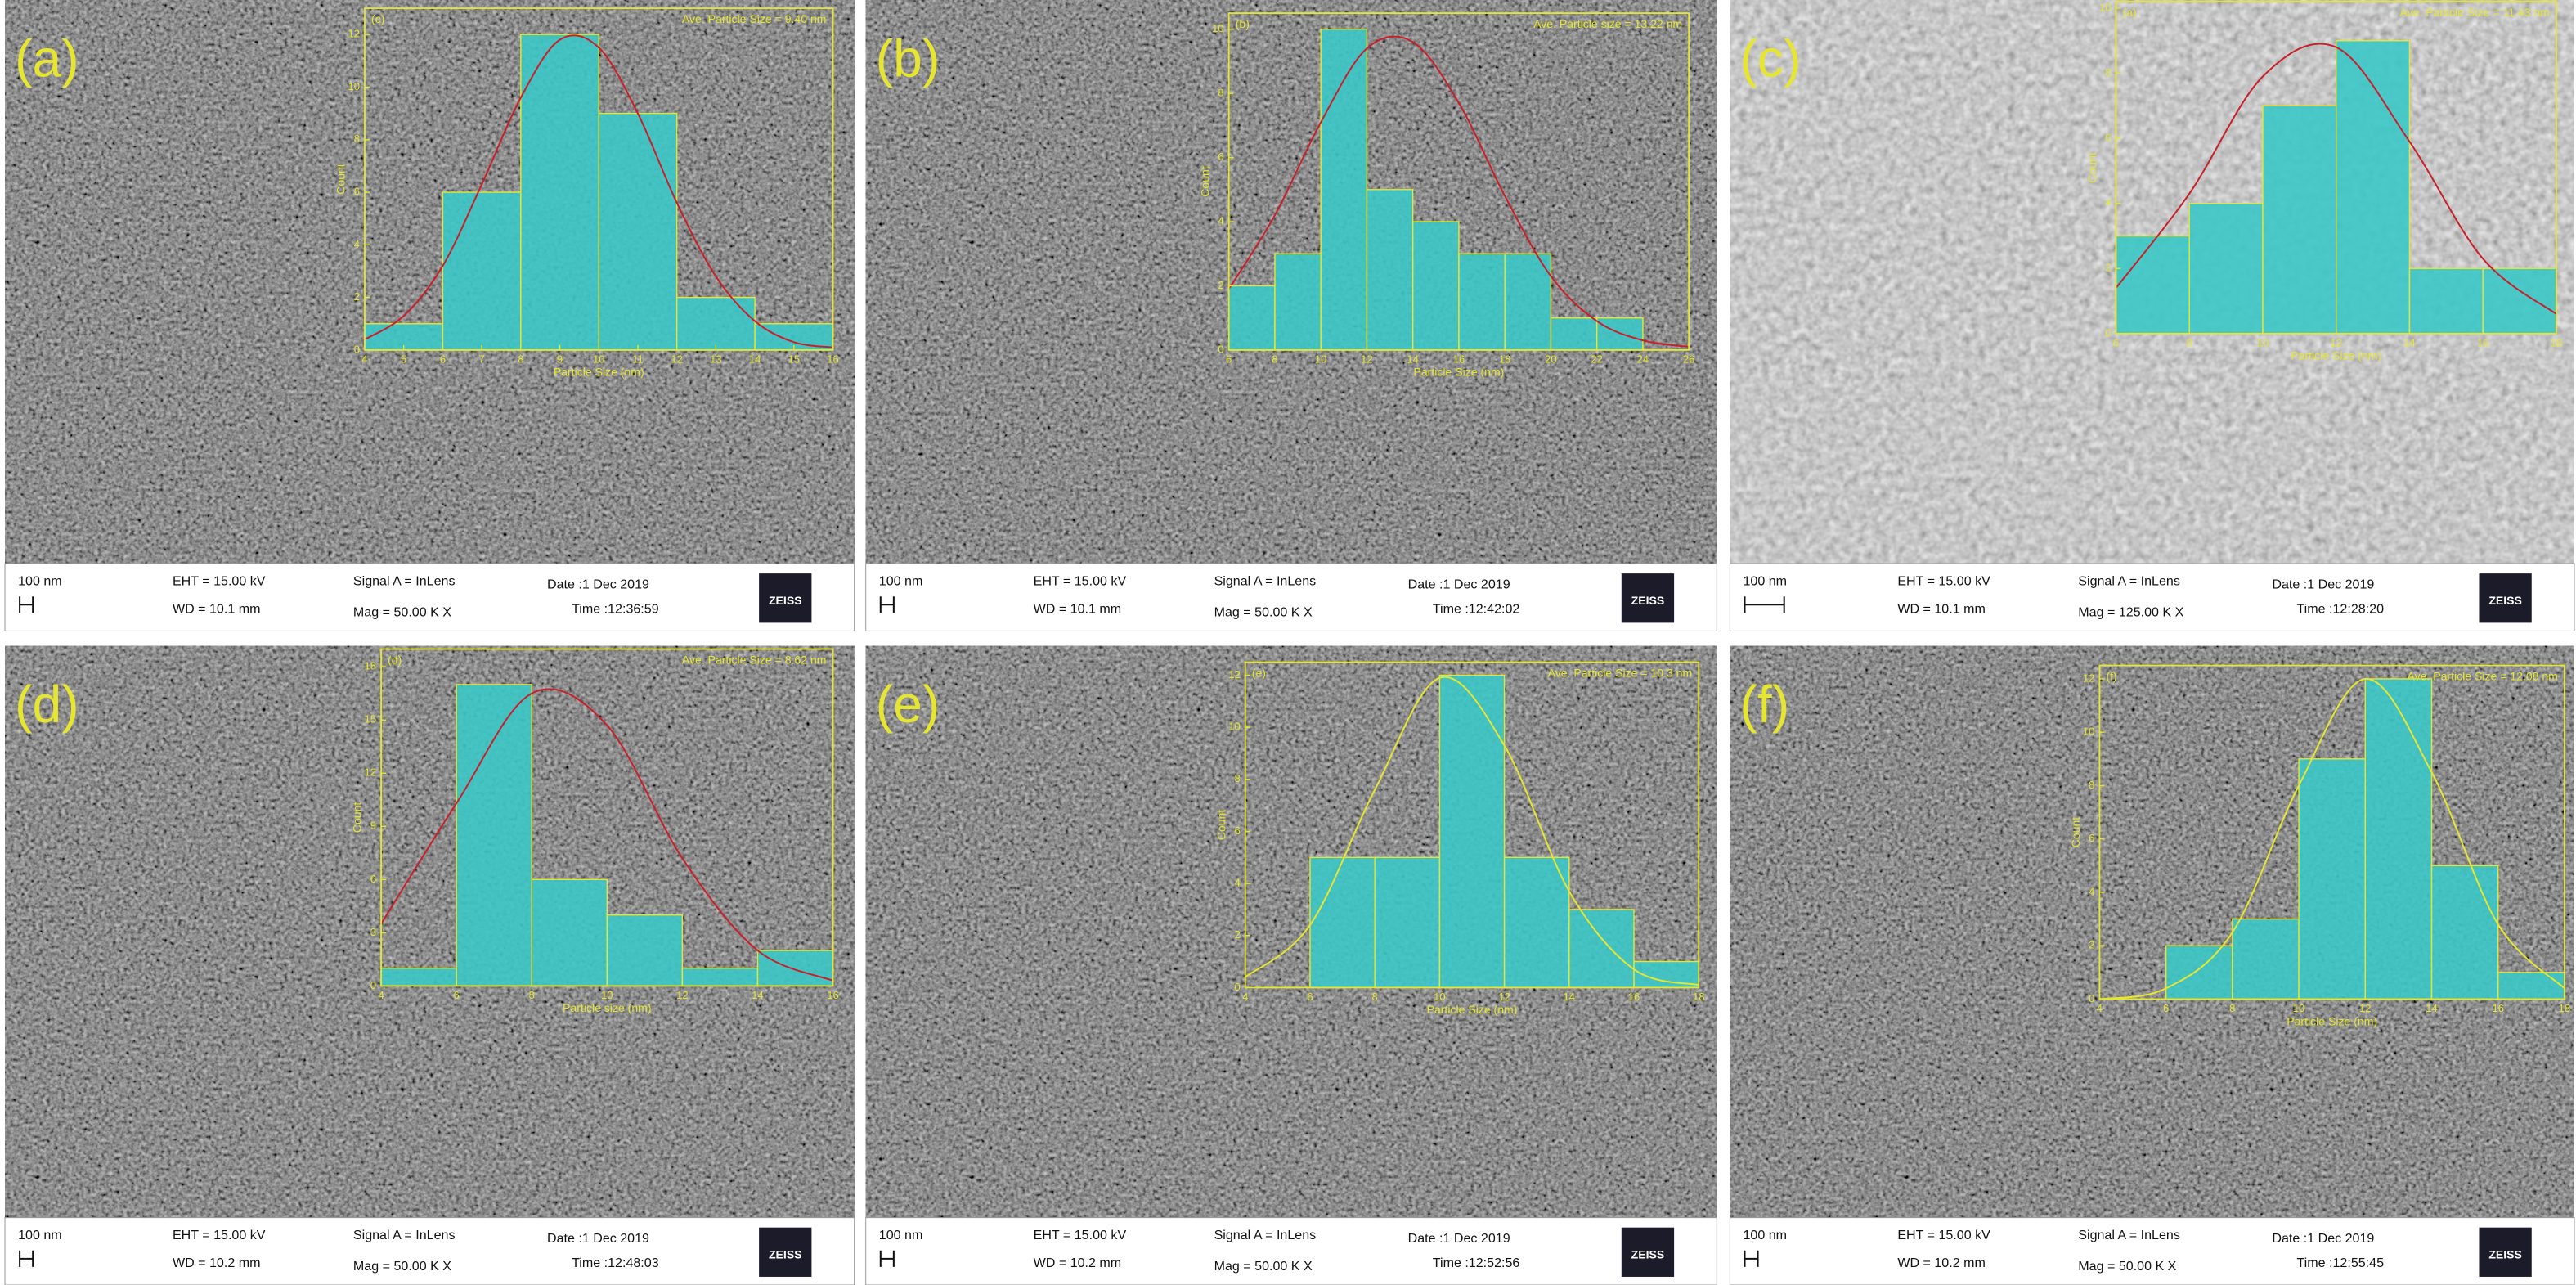 The height and width of the screenshot is (1285, 2576). I want to click on x-tick-label: 11, so click(638, 359).